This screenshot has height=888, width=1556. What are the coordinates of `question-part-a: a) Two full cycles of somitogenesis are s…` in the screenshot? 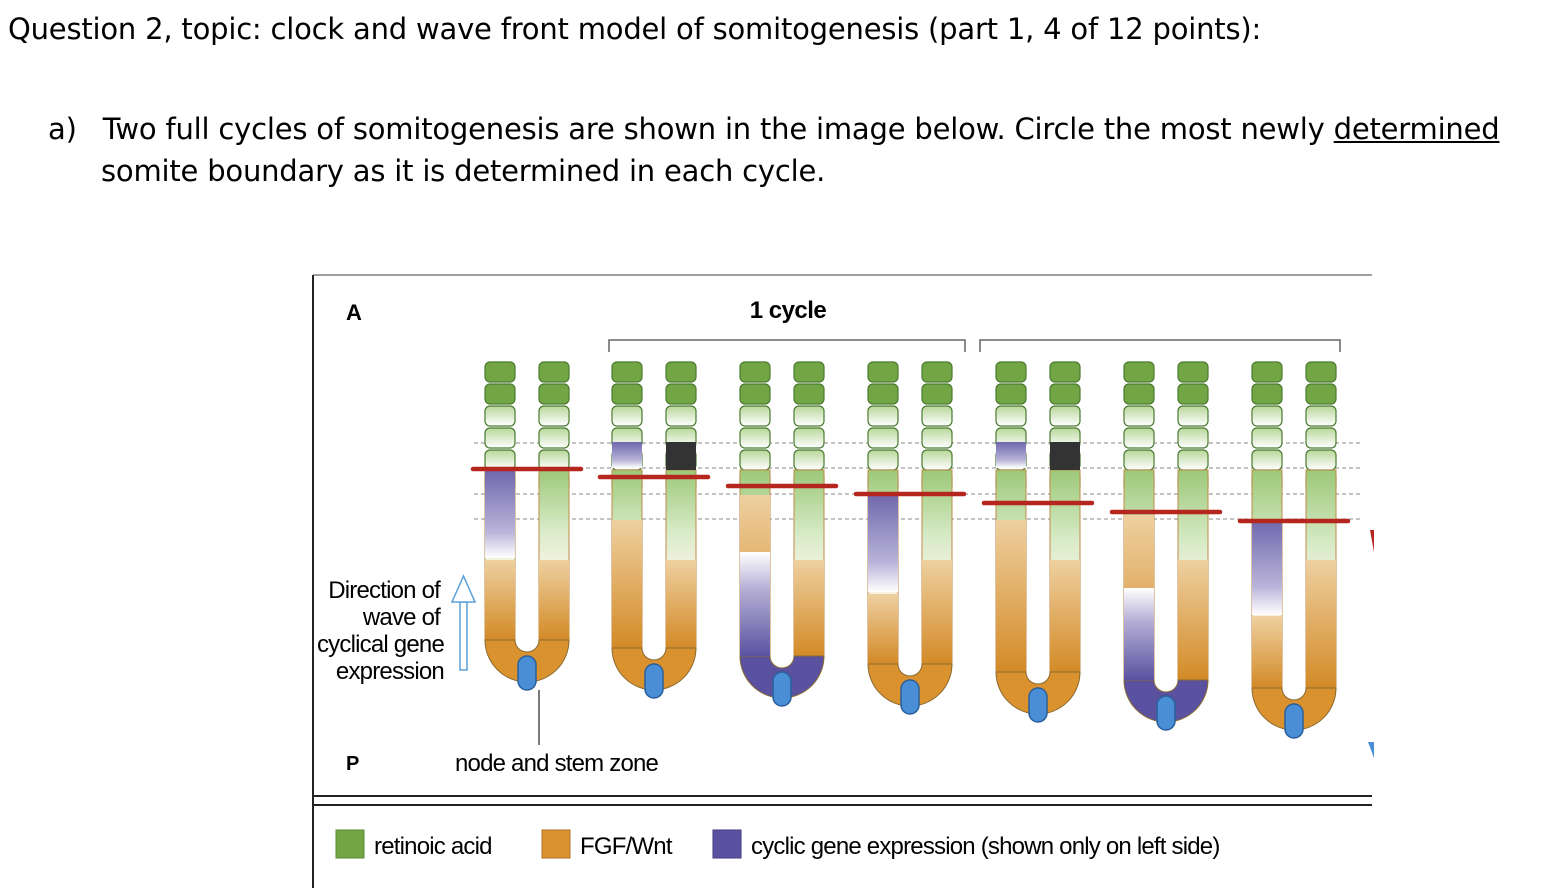 It's located at (774, 129).